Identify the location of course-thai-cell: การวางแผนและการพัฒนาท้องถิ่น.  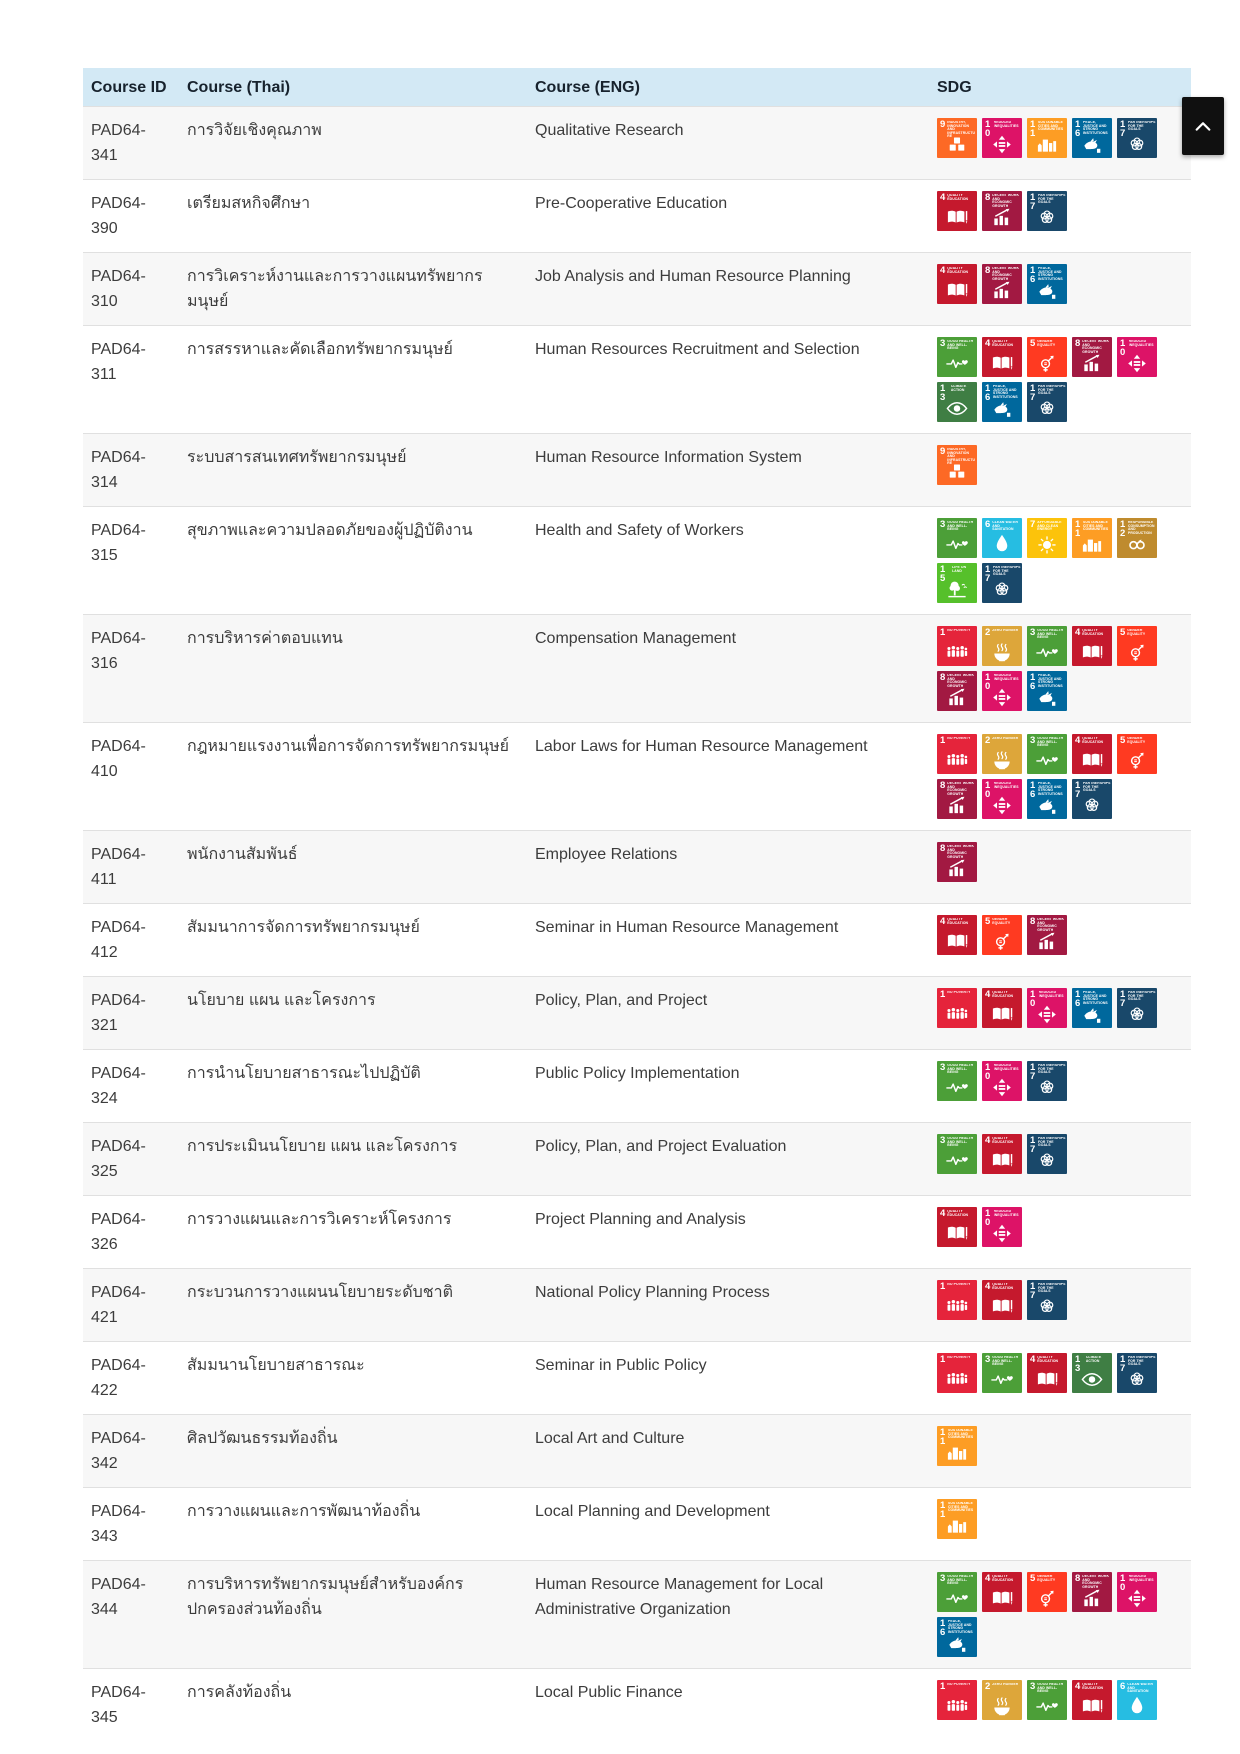
(353, 1524).